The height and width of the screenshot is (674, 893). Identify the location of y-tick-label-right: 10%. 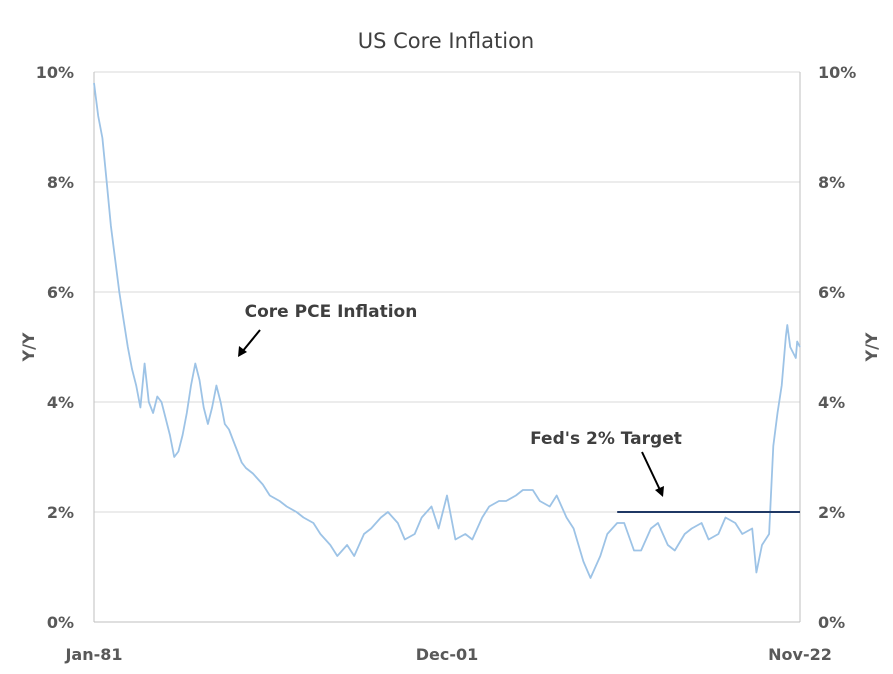
(837, 72).